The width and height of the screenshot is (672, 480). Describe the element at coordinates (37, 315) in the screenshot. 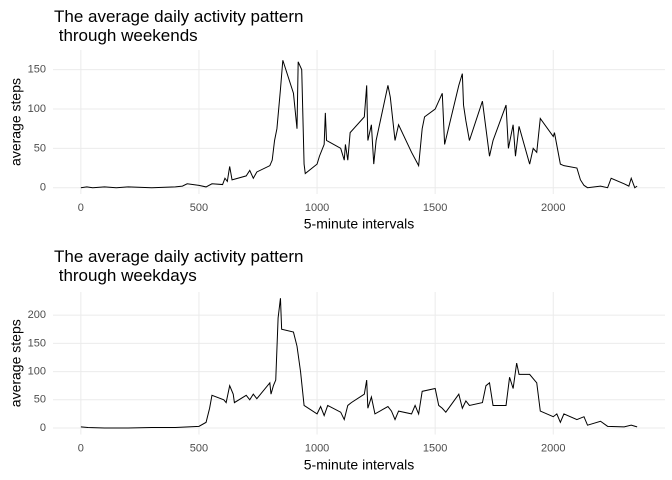

I see `y-tick-label: 200` at that location.